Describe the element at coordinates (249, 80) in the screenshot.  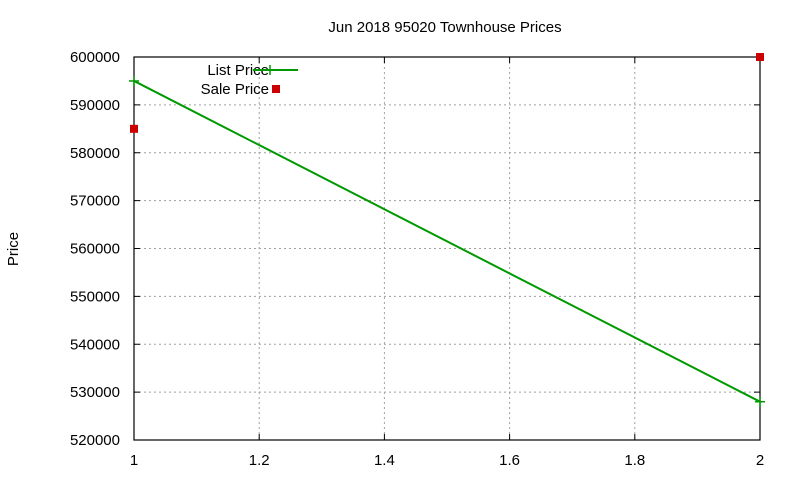
I see `legend: List Price Sale Price` at that location.